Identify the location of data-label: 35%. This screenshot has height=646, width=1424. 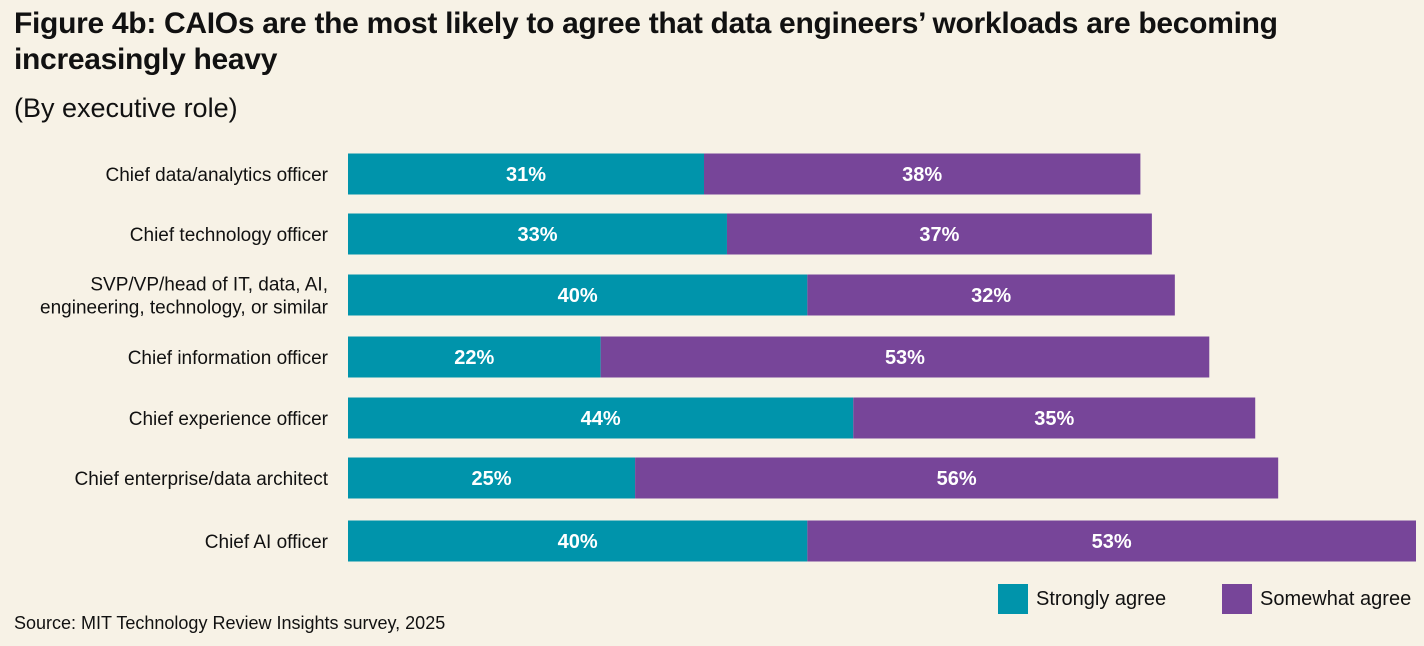
(1054, 419).